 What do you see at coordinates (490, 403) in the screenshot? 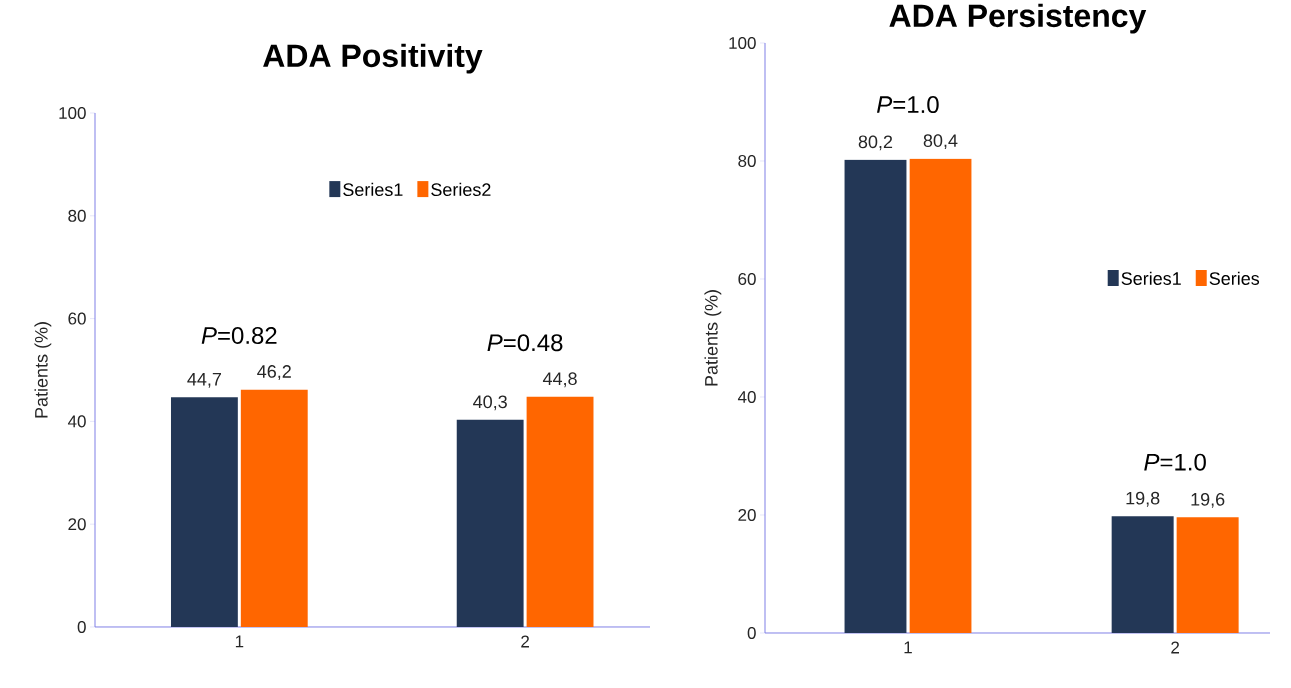
I see `data-label: 40,3` at bounding box center [490, 403].